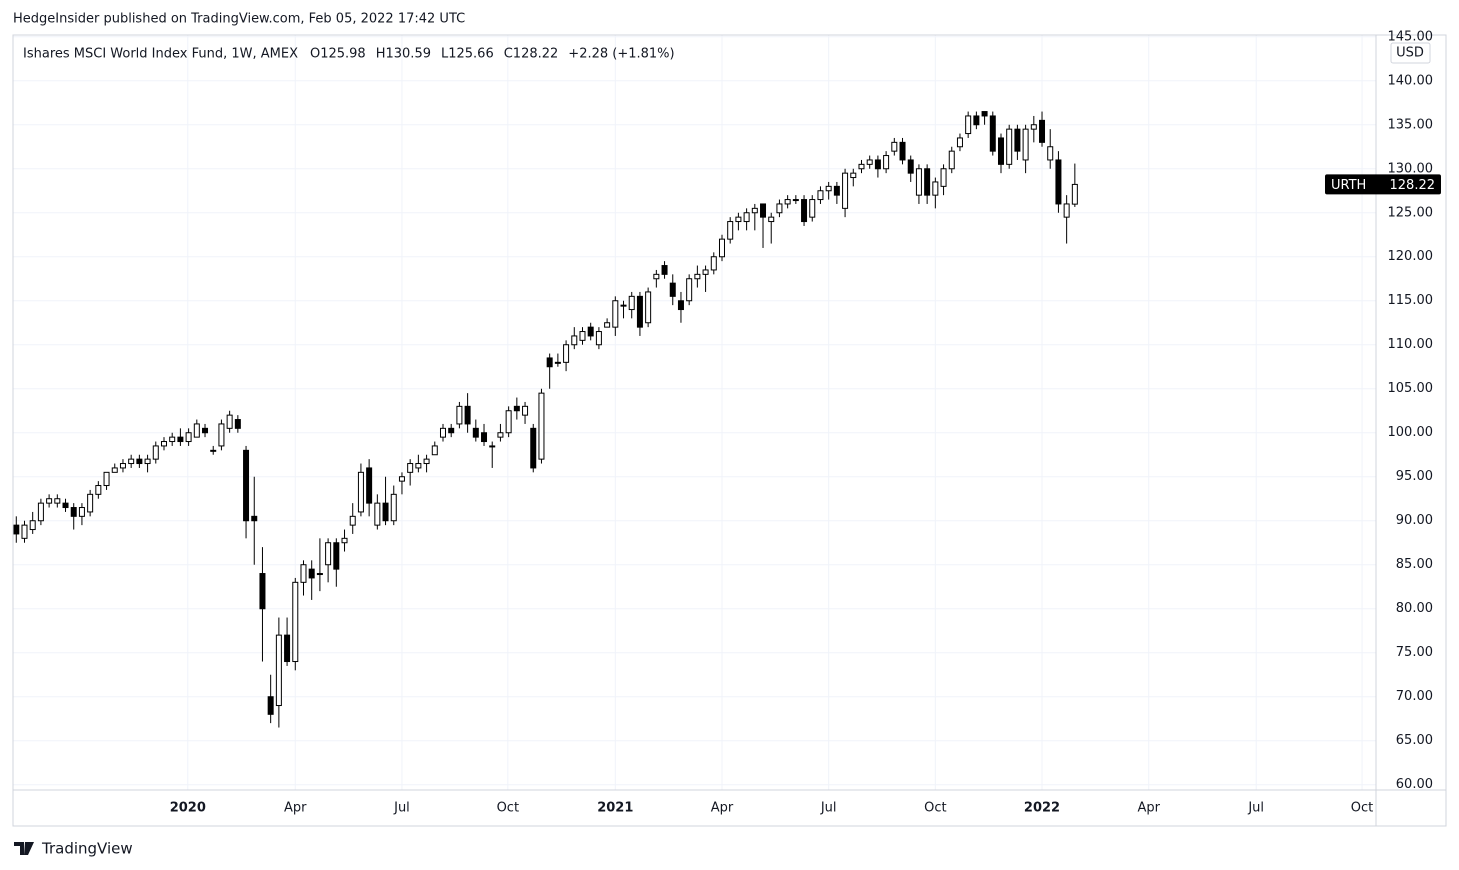 The height and width of the screenshot is (870, 1459). Describe the element at coordinates (1411, 124) in the screenshot. I see `y-tick-label: 135.00` at that location.